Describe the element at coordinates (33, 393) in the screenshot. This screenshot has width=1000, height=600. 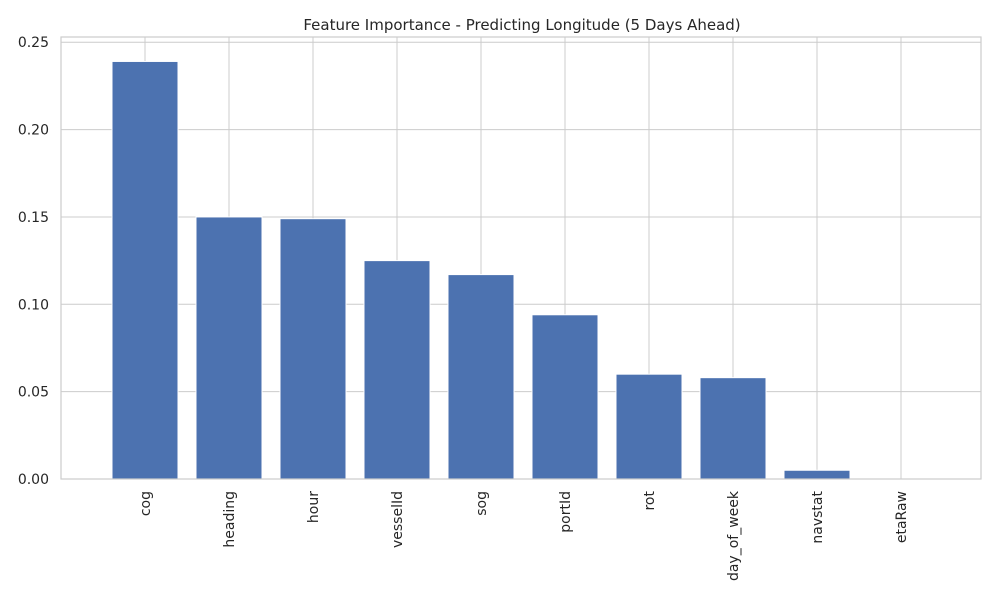
I see `y-tick-label: 0.05` at that location.